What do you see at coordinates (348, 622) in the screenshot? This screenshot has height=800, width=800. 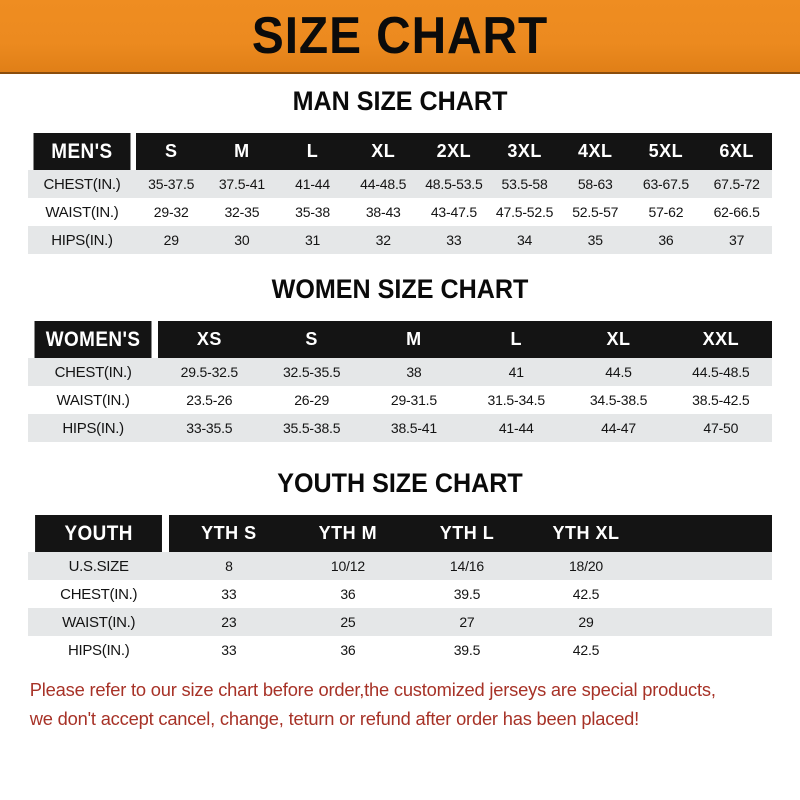 I see `table-cell: 25` at bounding box center [348, 622].